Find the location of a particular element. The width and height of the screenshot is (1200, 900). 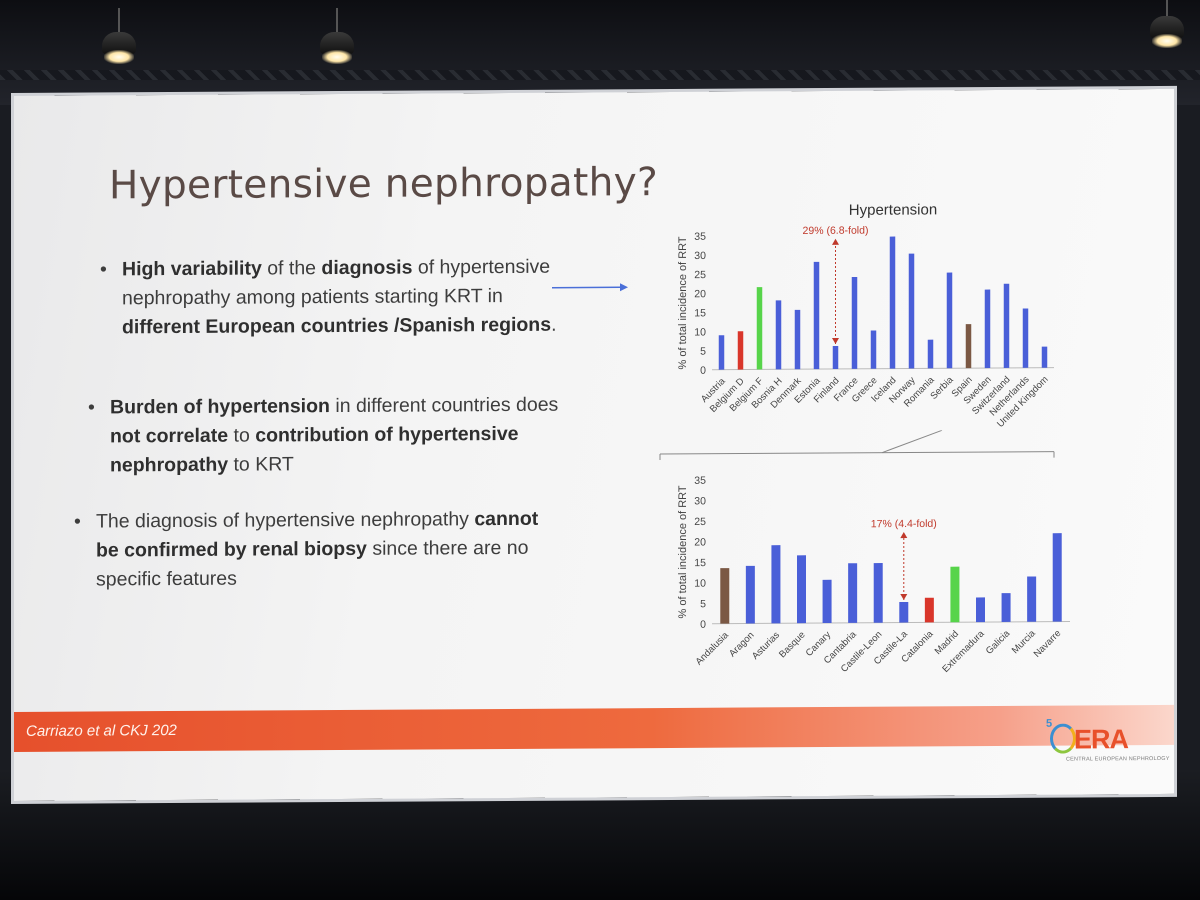

bullet-text-run: diagnosis is located at coordinates (367, 268).